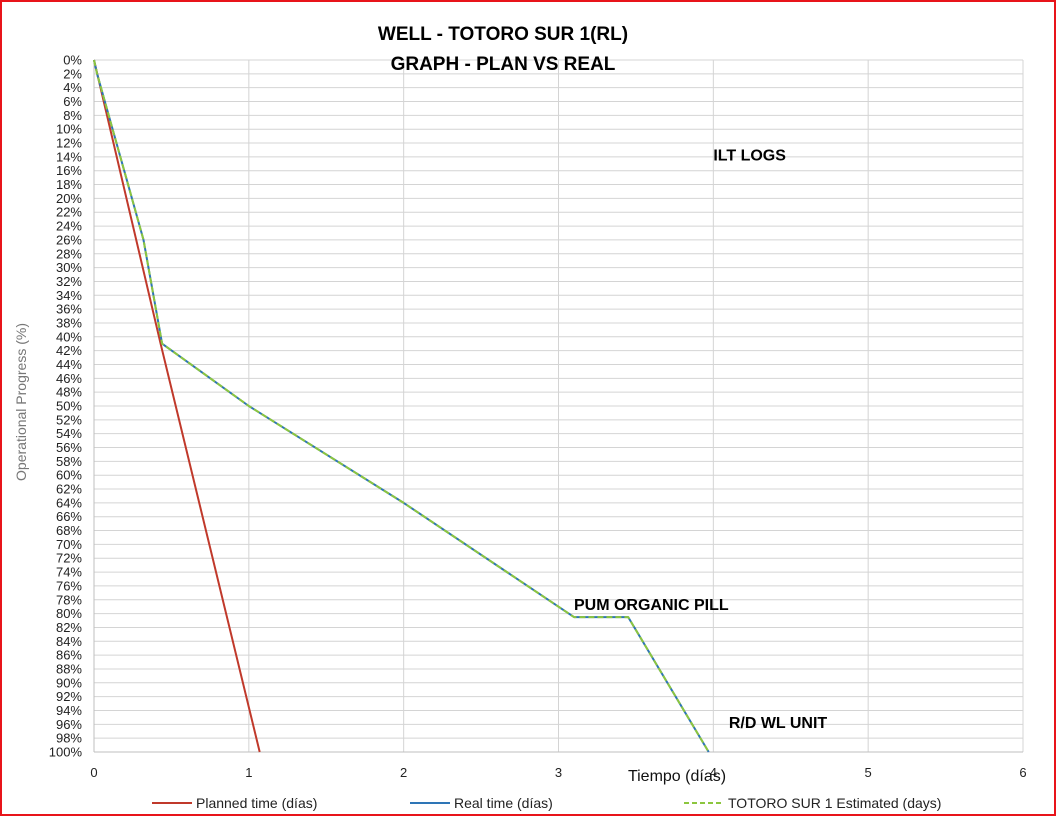 This screenshot has width=1056, height=816. I want to click on y-tick-label: 40%, so click(69, 336).